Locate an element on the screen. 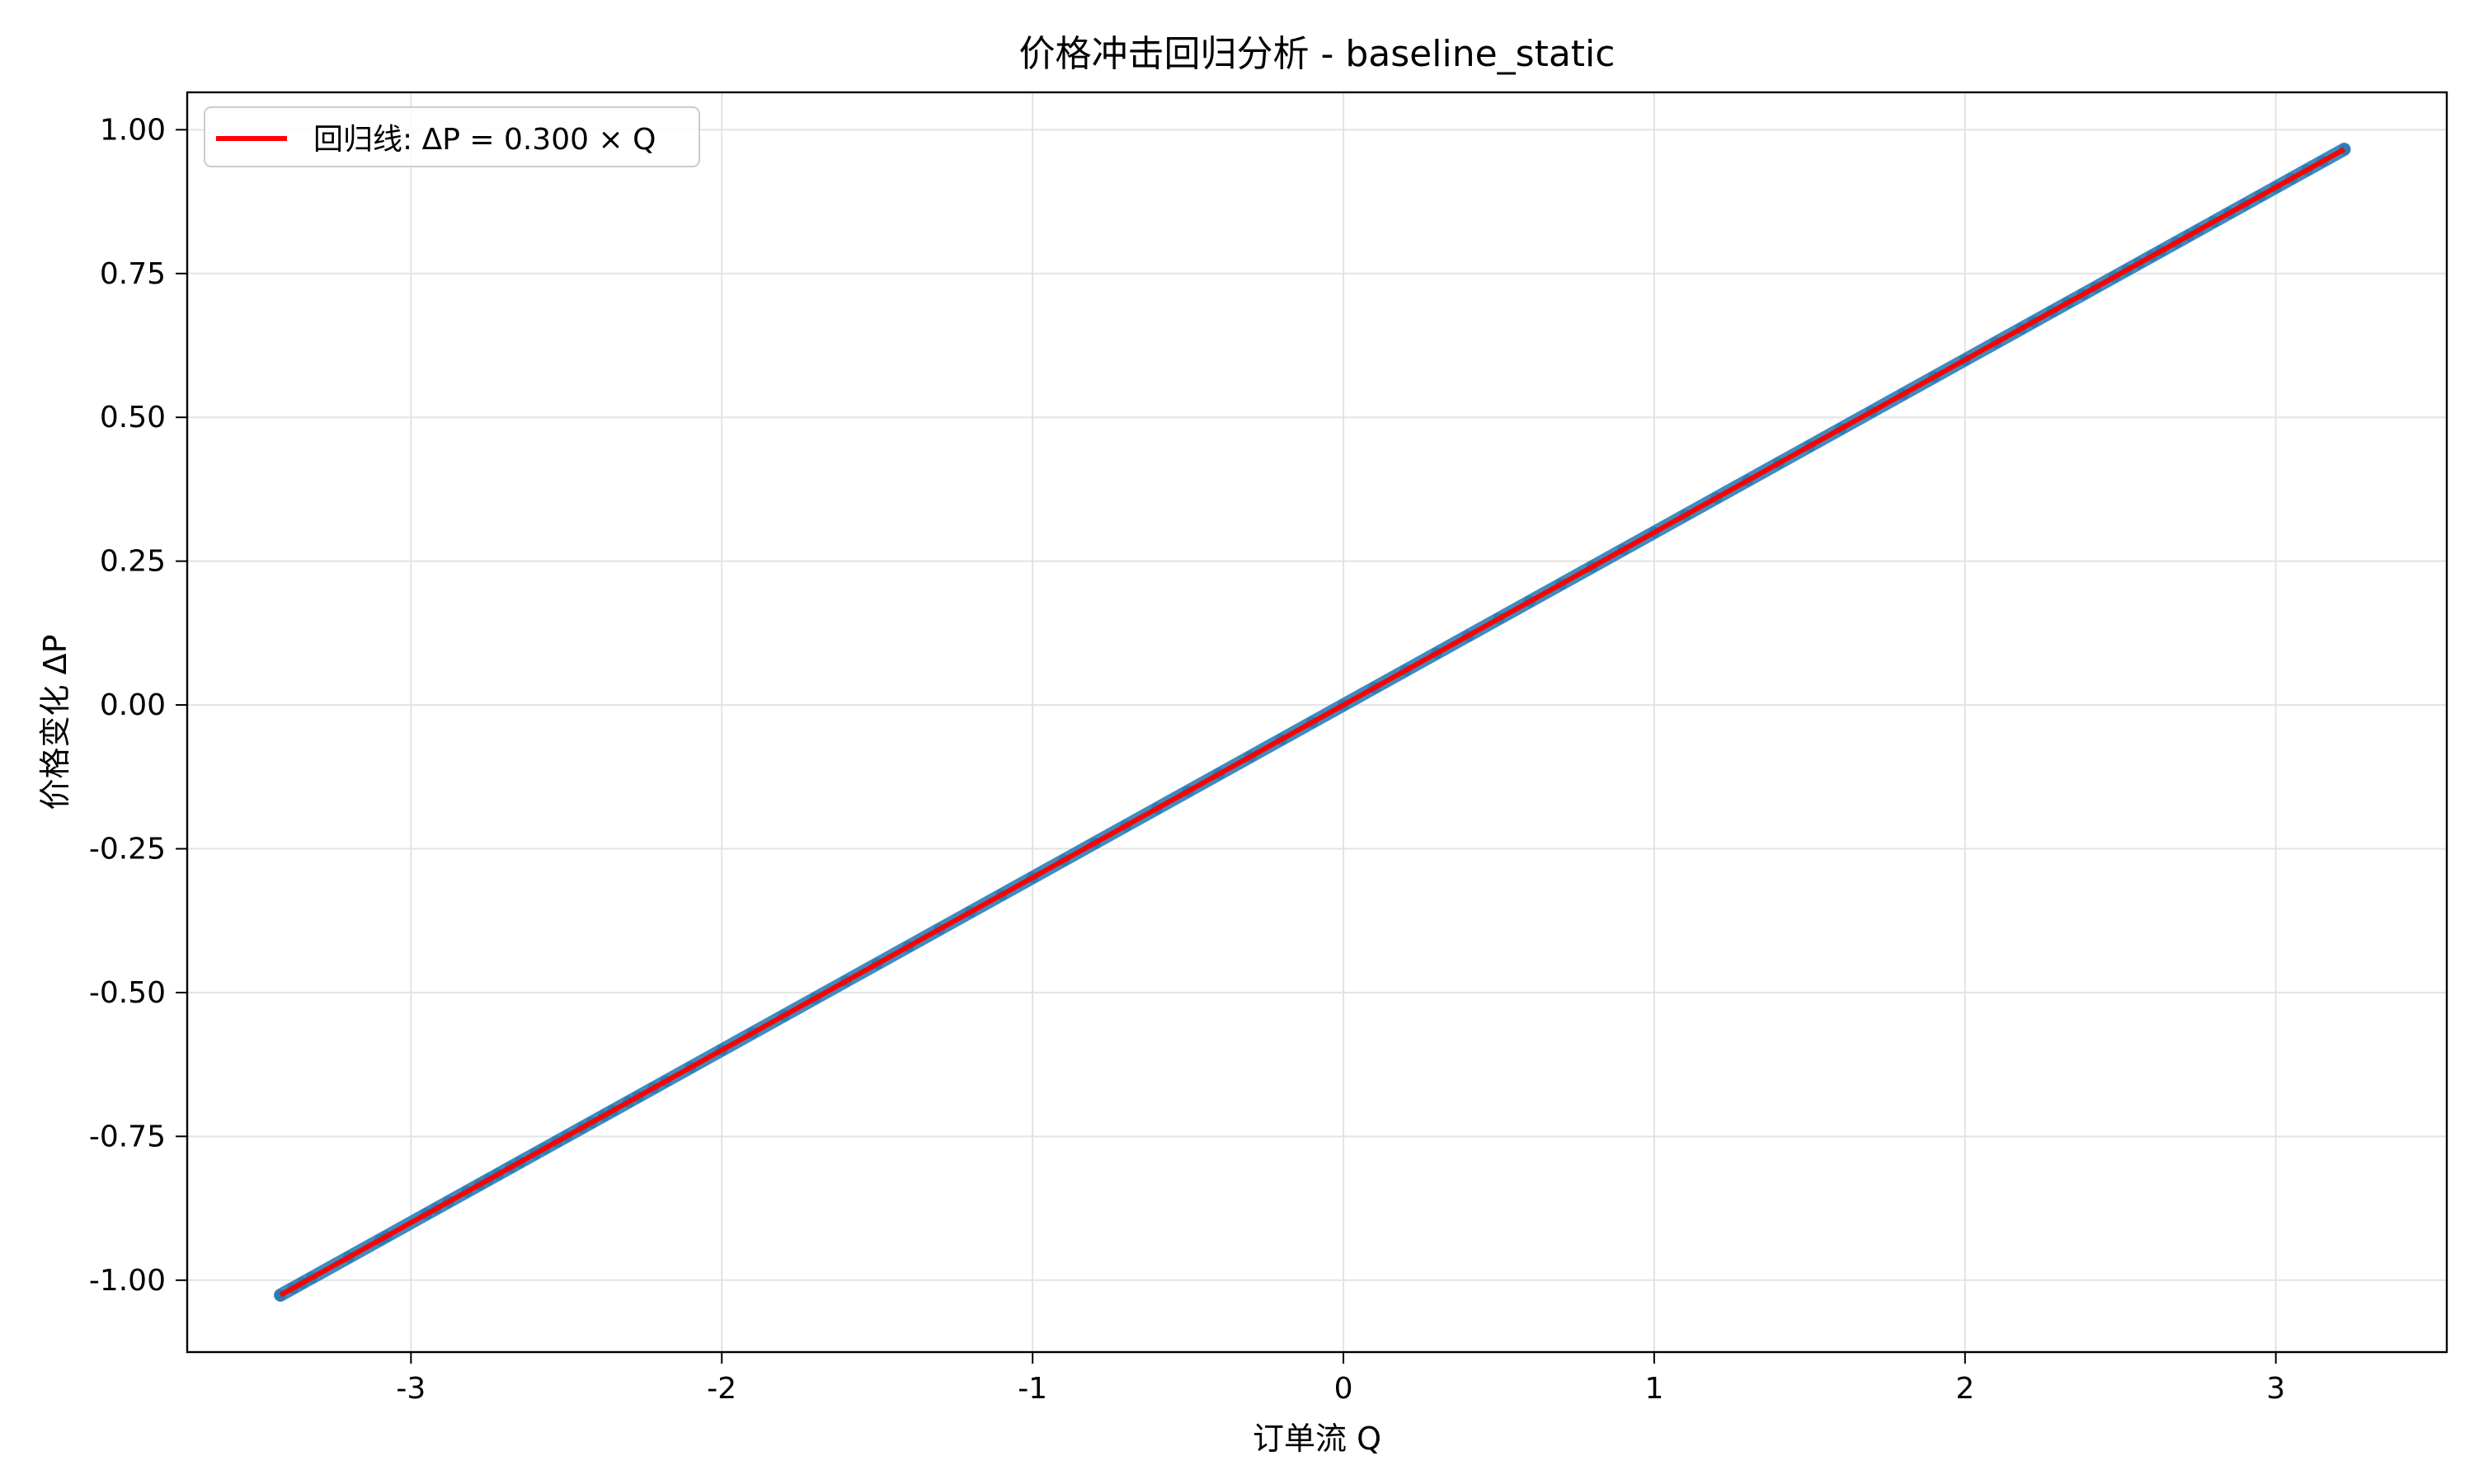 The image size is (2474, 1484). y-tick-label: 1.00 is located at coordinates (133, 130).